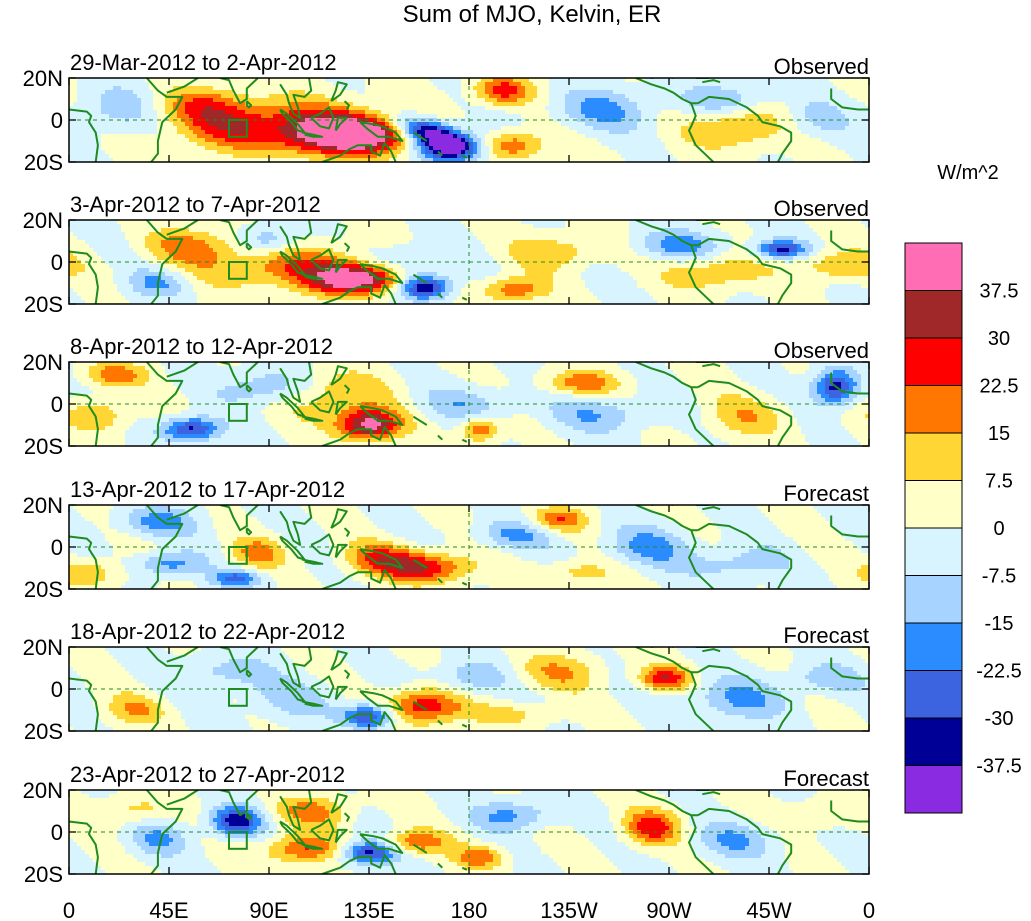 The width and height of the screenshot is (1031, 921). What do you see at coordinates (933, 456) in the screenshot?
I see `colorbar-swatch` at bounding box center [933, 456].